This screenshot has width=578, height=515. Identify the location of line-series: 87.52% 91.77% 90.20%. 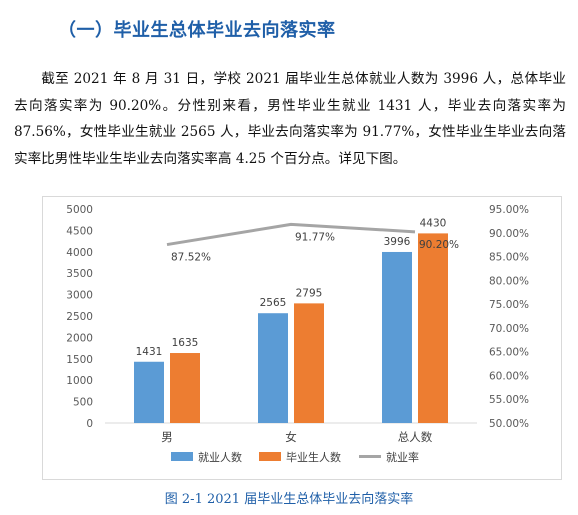
(312, 243).